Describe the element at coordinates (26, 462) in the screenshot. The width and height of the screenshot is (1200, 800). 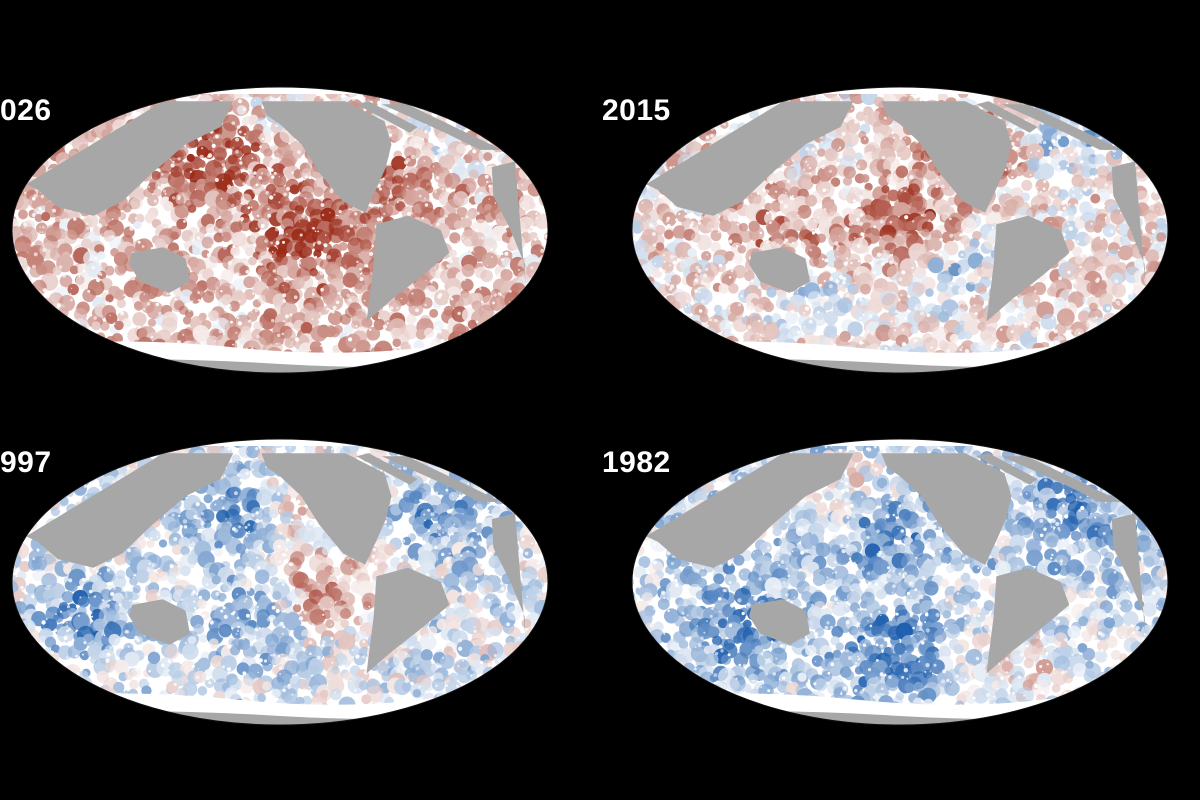
I see `panel-year-label: 997` at that location.